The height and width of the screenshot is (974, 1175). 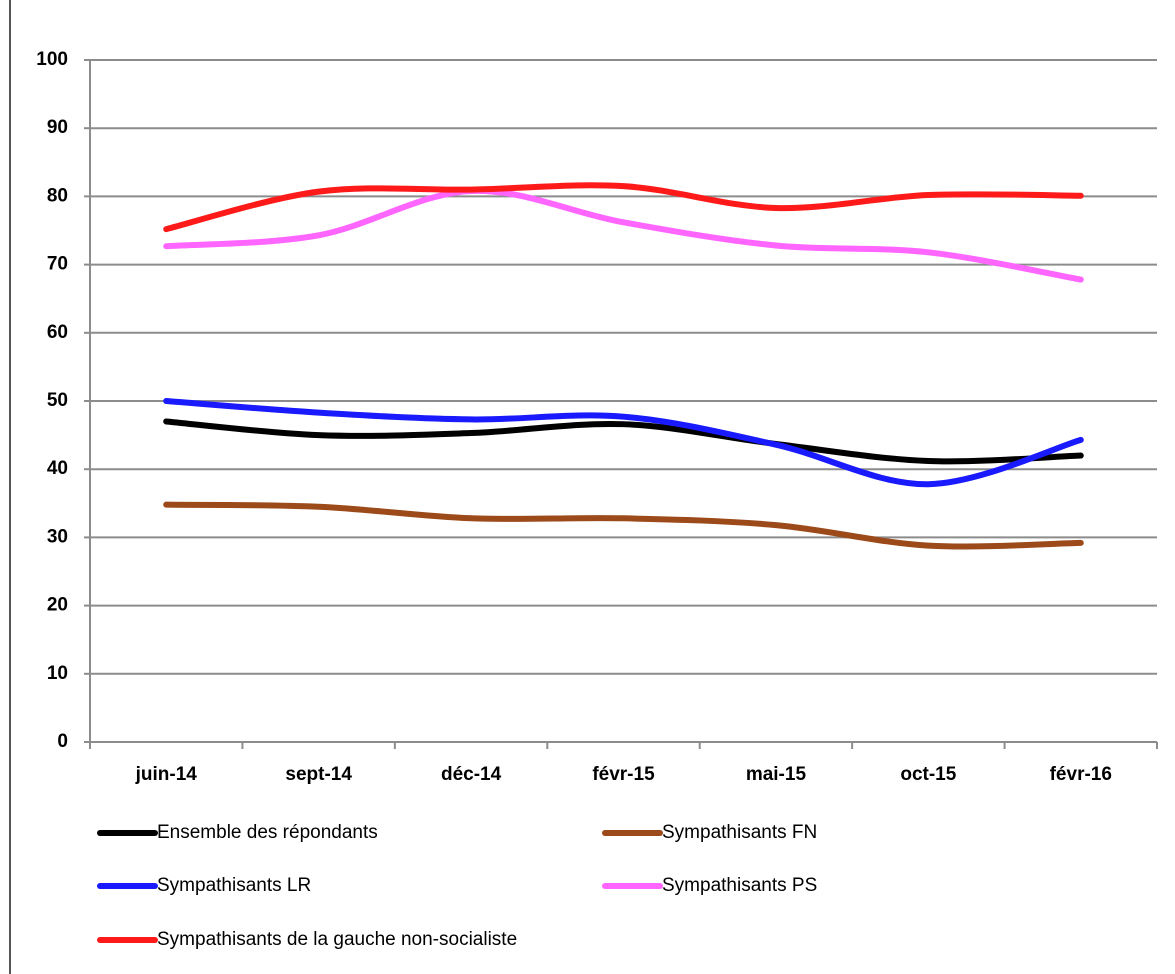 What do you see at coordinates (318, 774) in the screenshot?
I see `x-tick-label: sept-14` at bounding box center [318, 774].